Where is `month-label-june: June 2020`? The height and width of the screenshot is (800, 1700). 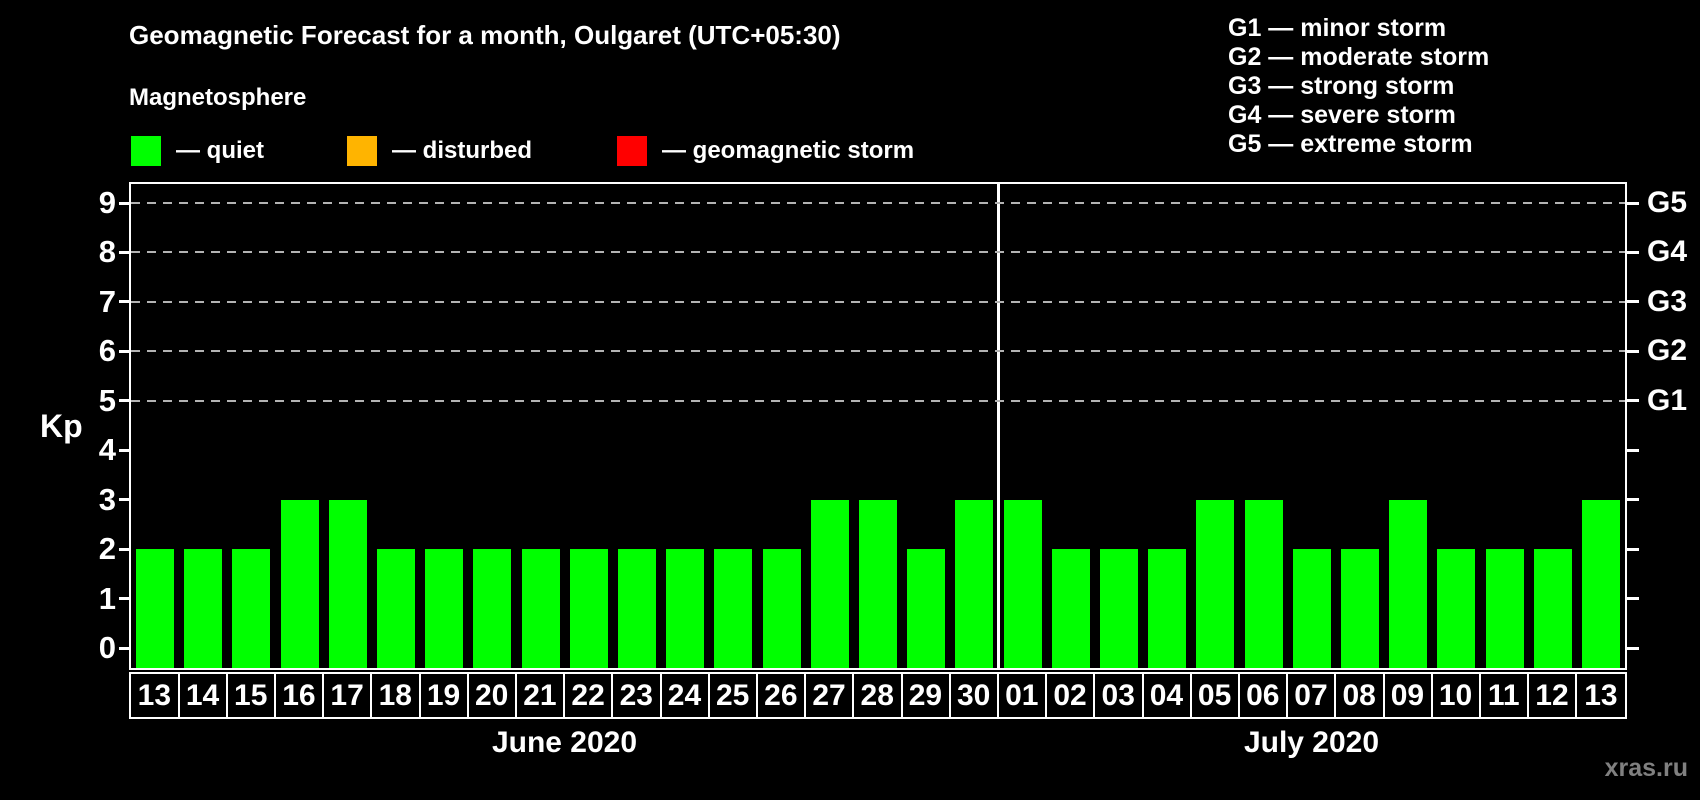
month-label-june: June 2020 is located at coordinates (564, 742).